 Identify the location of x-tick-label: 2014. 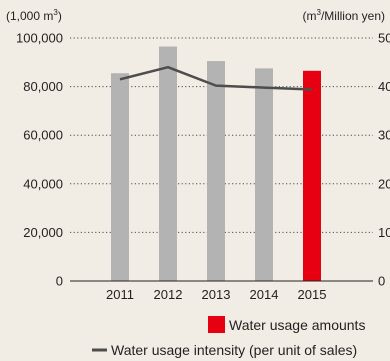
(264, 294).